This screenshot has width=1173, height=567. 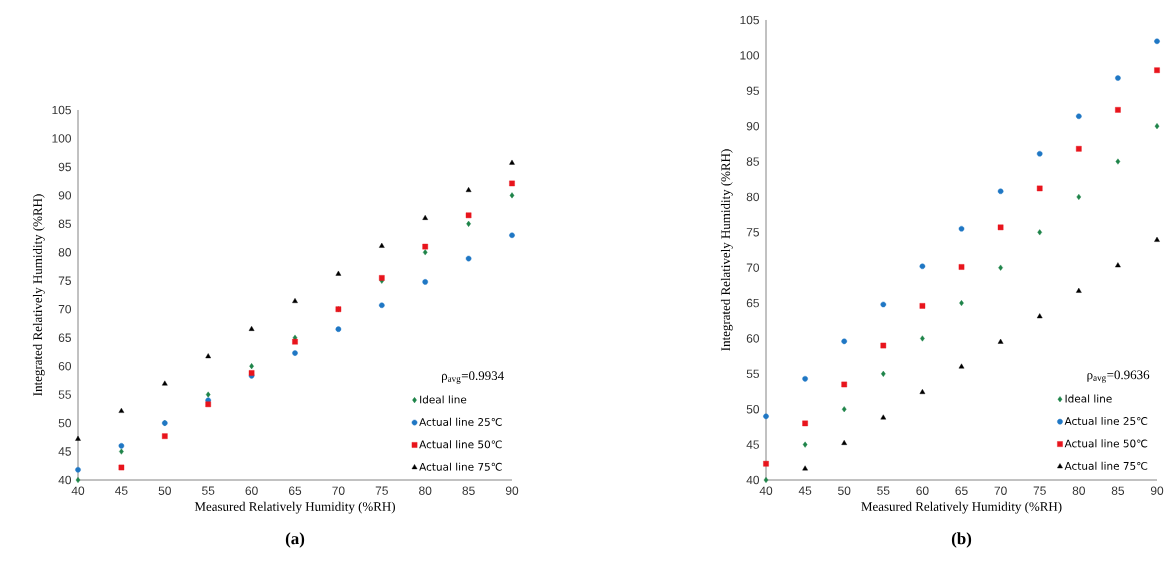 What do you see at coordinates (1118, 376) in the screenshot?
I see `annotation: ρ$_{avg}$=0.9636` at bounding box center [1118, 376].